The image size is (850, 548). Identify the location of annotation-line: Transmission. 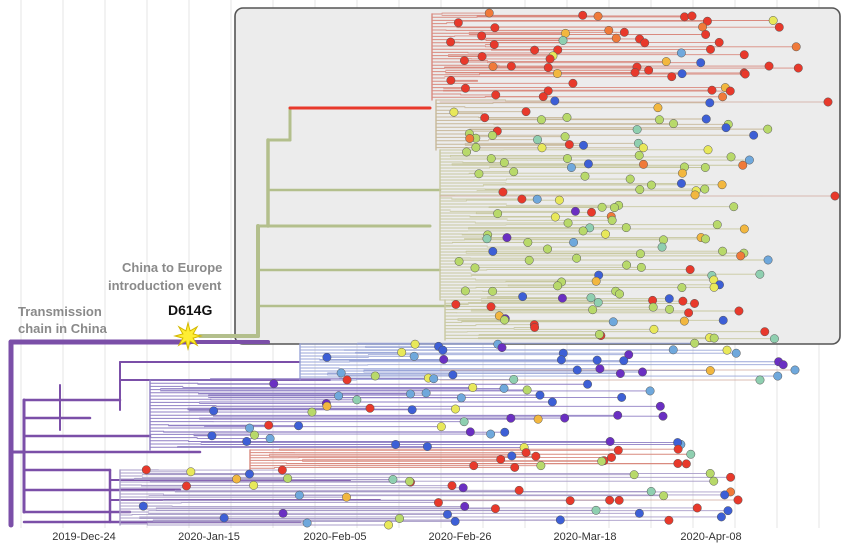
(60, 311).